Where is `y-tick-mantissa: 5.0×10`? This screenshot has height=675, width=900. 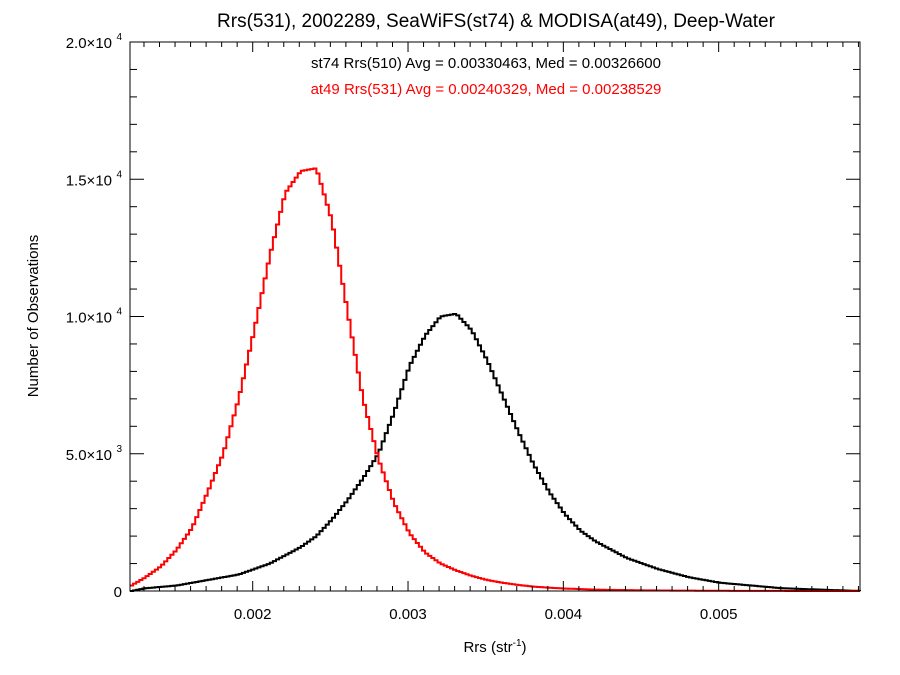
y-tick-mantissa: 5.0×10 is located at coordinates (89, 455).